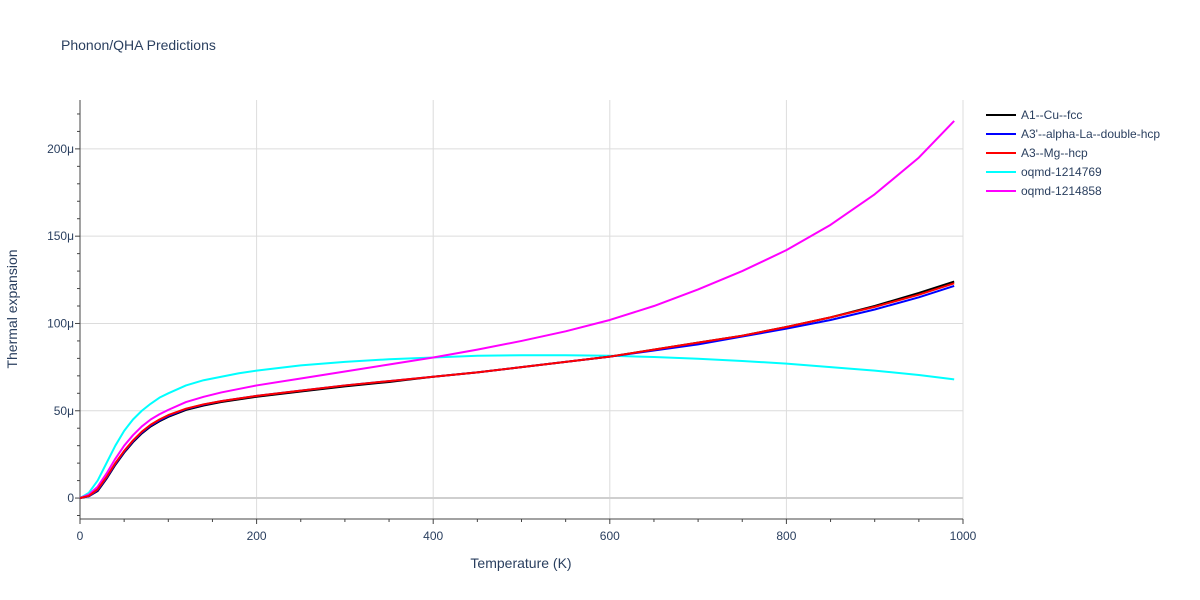 Image resolution: width=1200 pixels, height=600 pixels. Describe the element at coordinates (520, 563) in the screenshot. I see `x-axis-title: Temperature (K)` at that location.